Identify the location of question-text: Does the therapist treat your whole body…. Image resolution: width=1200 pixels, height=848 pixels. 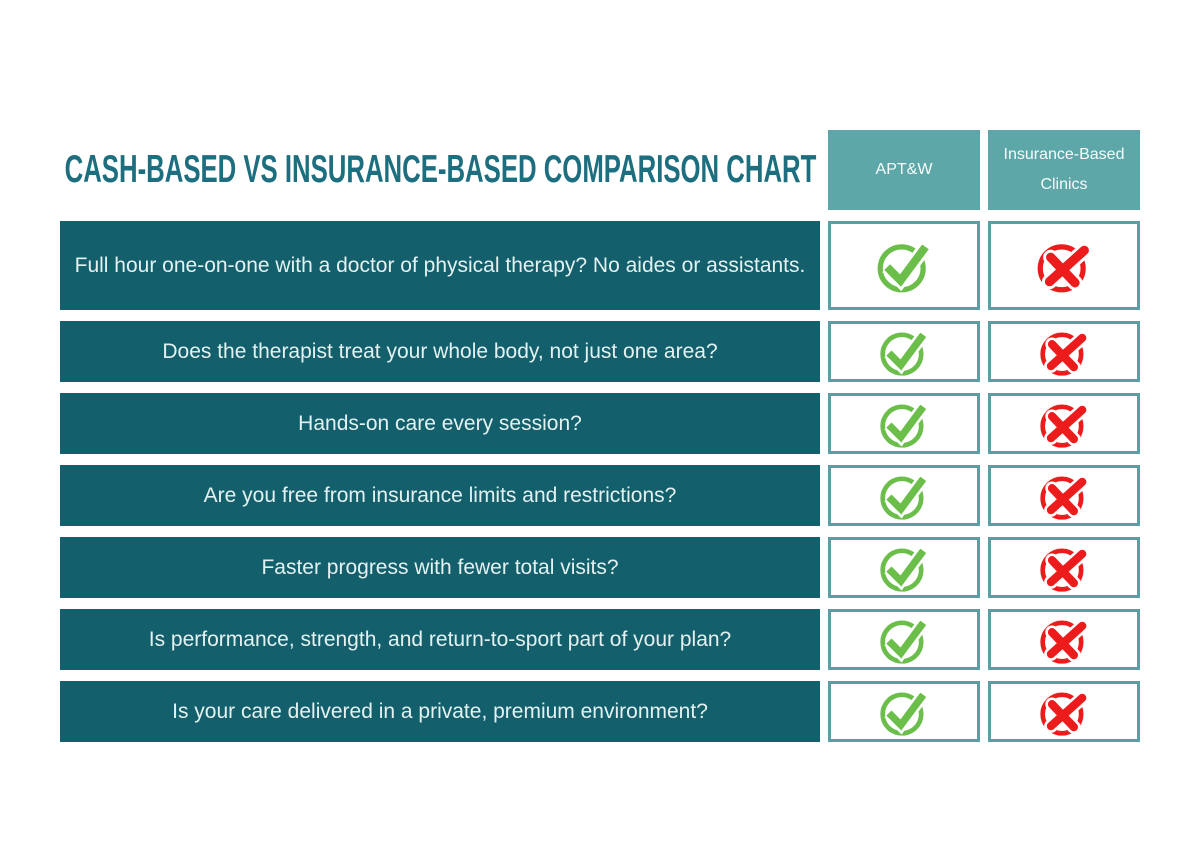
(440, 351).